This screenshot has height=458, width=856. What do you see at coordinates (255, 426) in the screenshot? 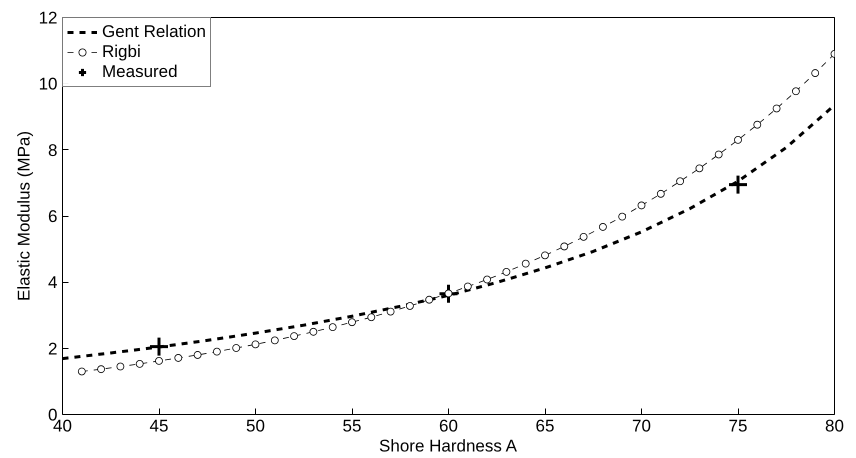
I see `x-tick-label: 50` at bounding box center [255, 426].